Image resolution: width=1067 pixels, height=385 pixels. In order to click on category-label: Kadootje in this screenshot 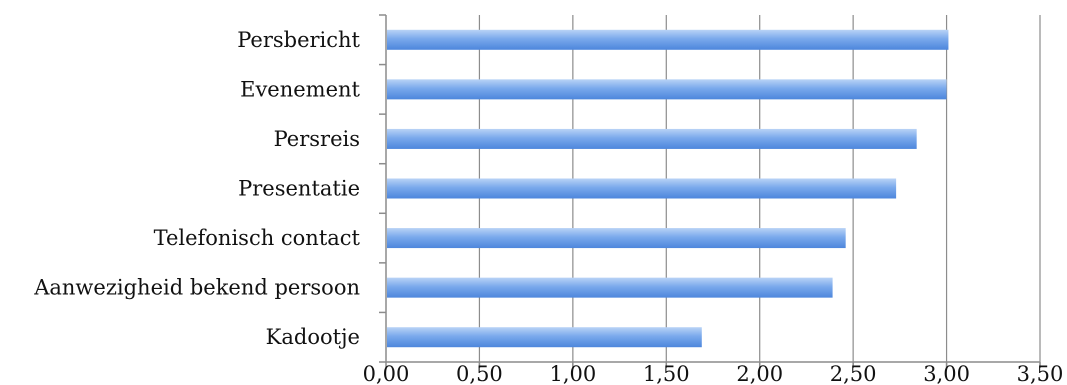, I will do `click(313, 337)`.